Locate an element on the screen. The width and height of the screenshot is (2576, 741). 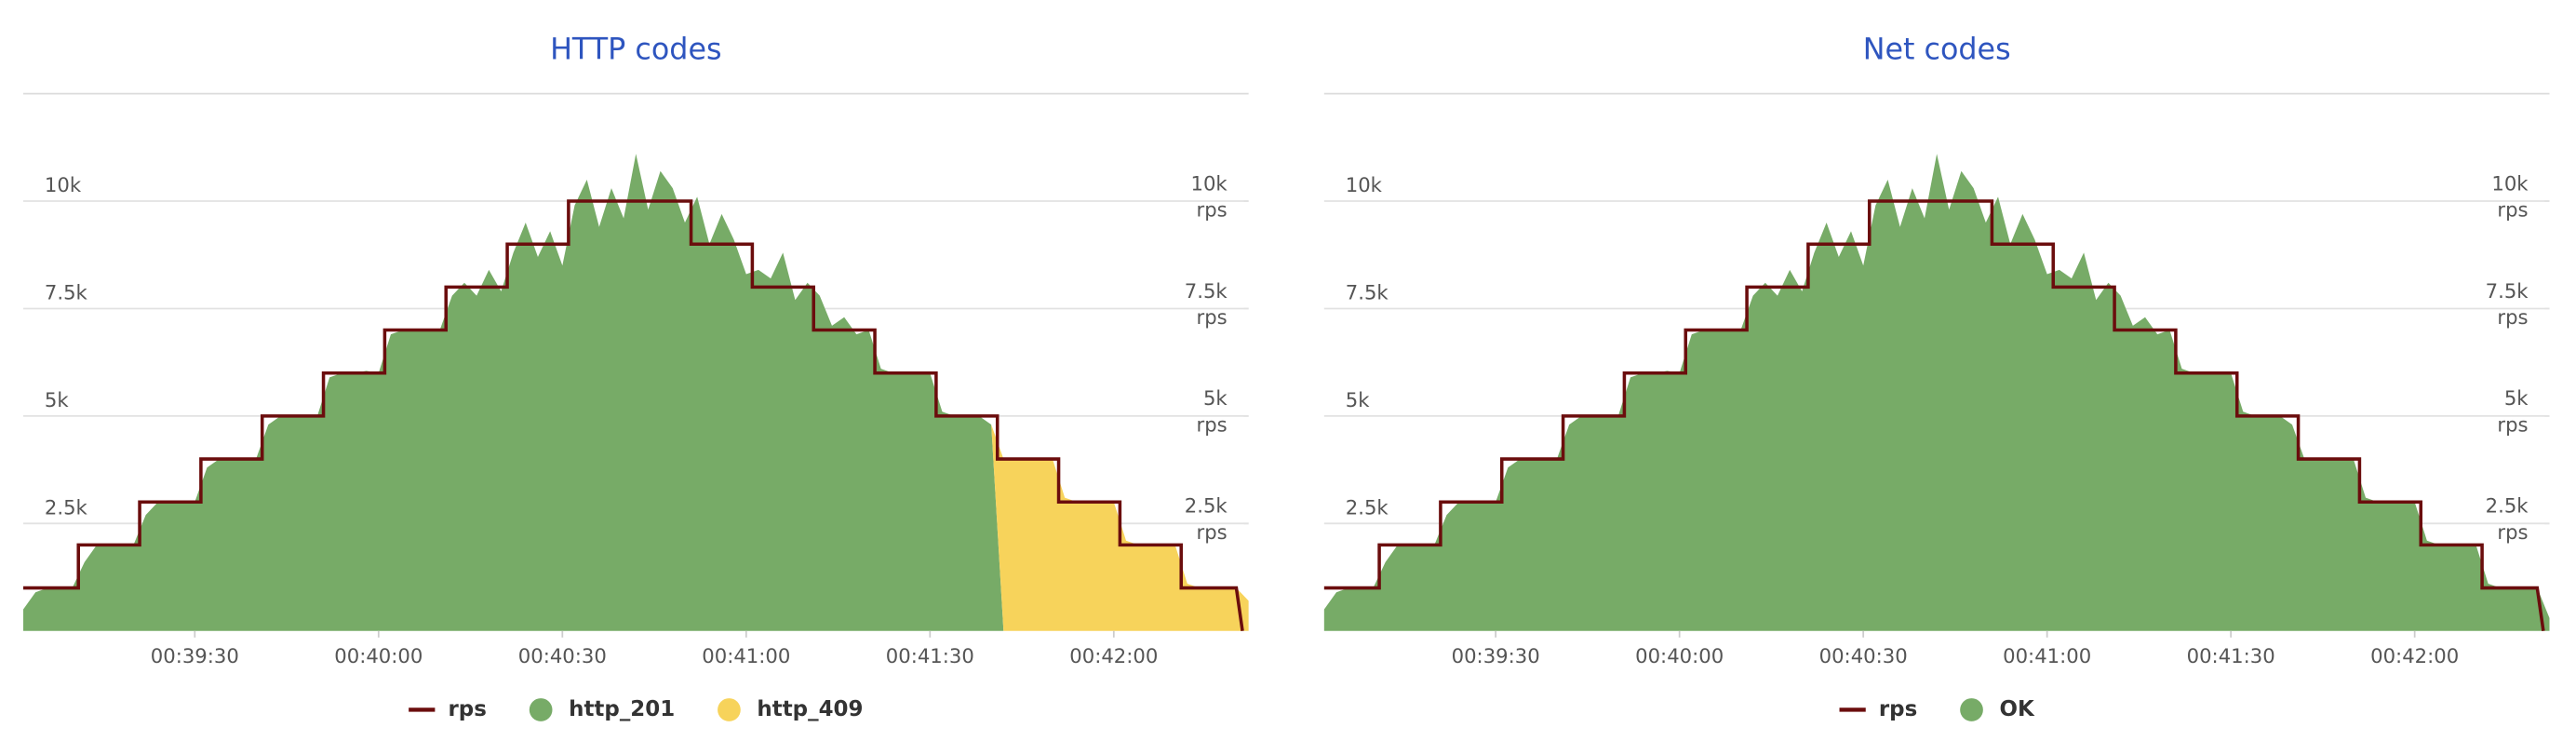
chart-title: HTTP codes is located at coordinates (635, 50).